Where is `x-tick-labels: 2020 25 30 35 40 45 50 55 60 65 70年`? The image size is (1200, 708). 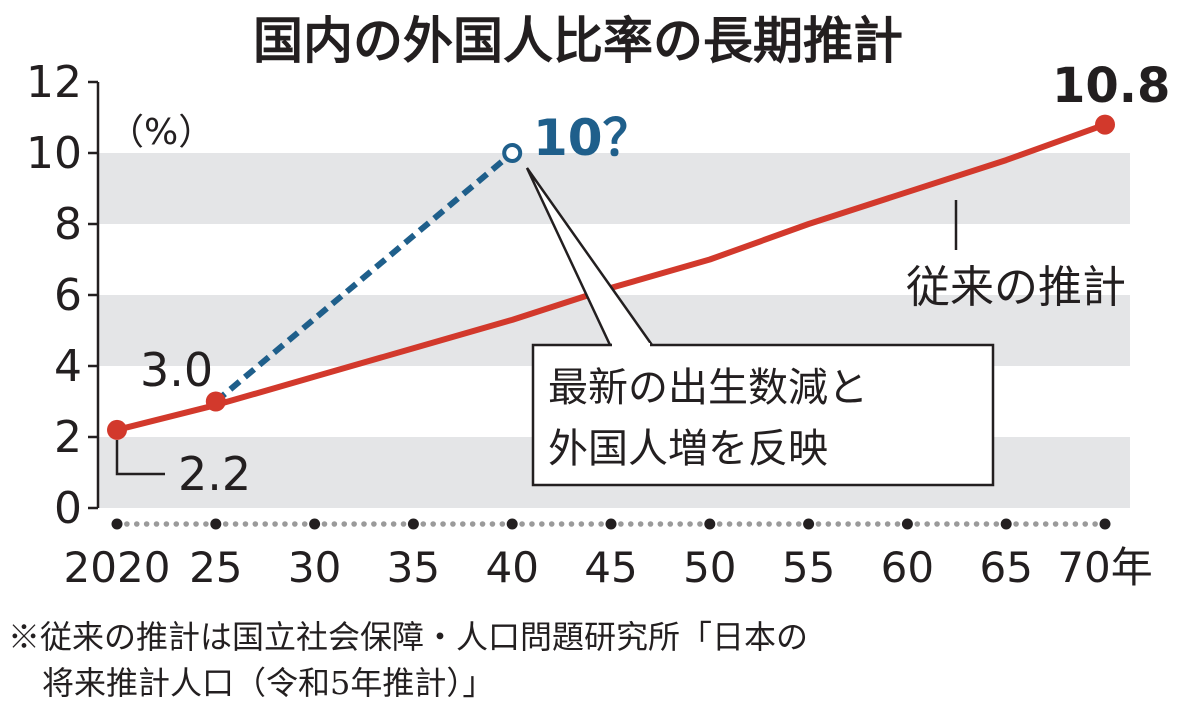 x-tick-labels: 2020 25 30 35 40 45 50 55 60 65 70年 is located at coordinates (608, 567).